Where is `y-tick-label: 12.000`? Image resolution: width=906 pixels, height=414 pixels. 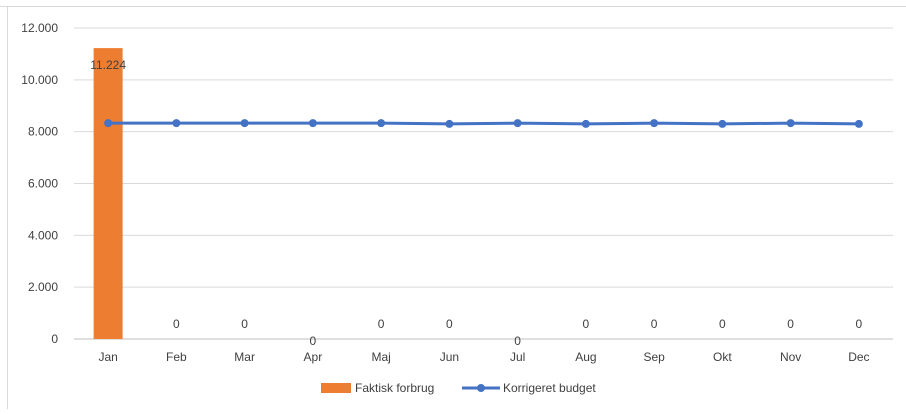 y-tick-label: 12.000 is located at coordinates (39, 28).